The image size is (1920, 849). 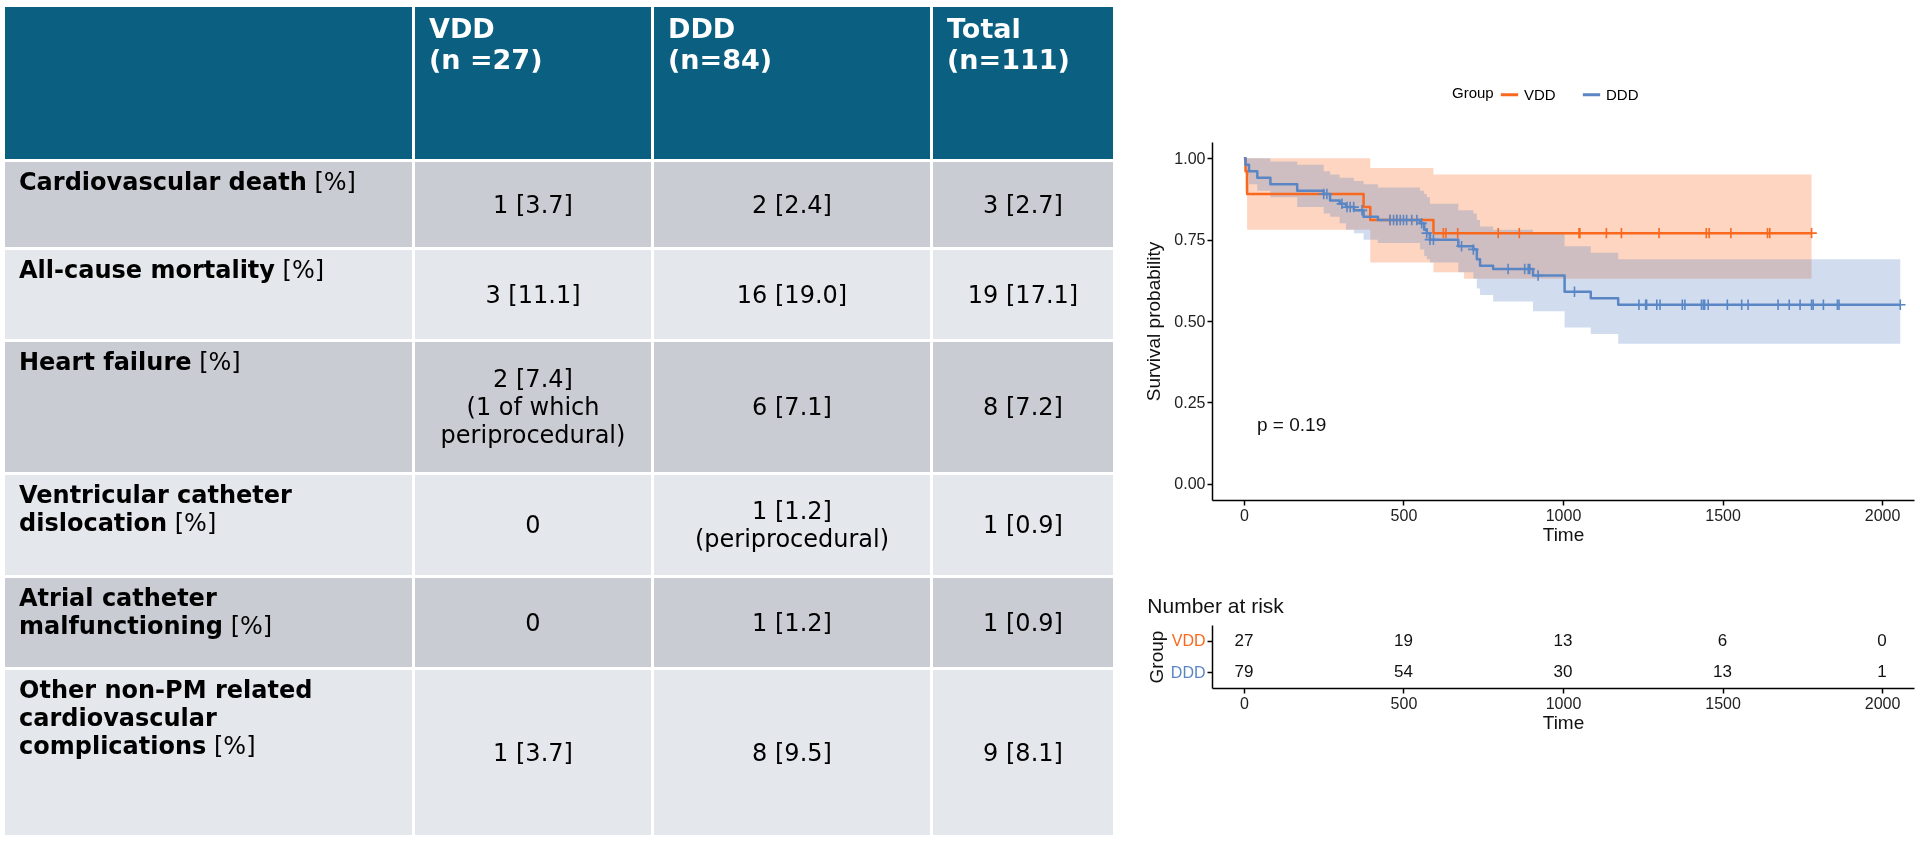 What do you see at coordinates (1563, 672) in the screenshot?
I see `data-label: 30` at bounding box center [1563, 672].